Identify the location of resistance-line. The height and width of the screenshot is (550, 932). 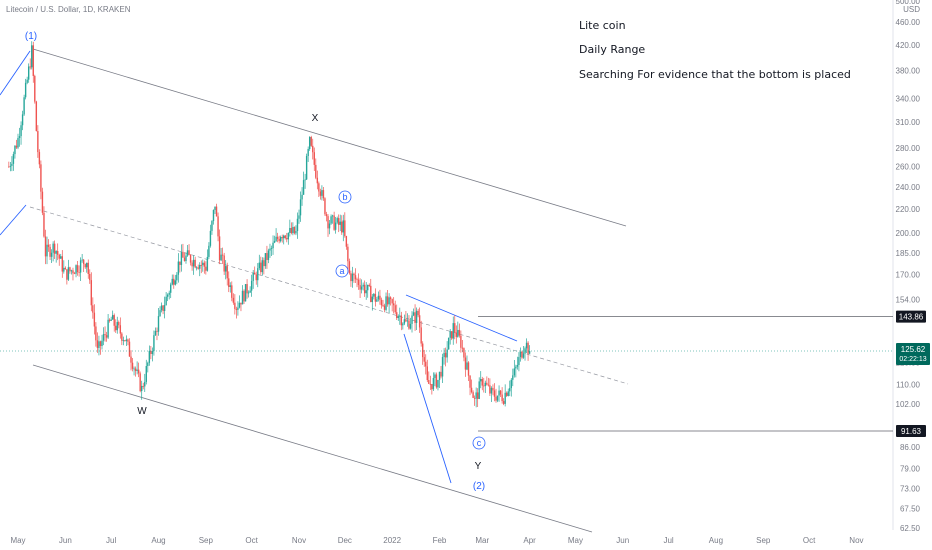
(461, 318).